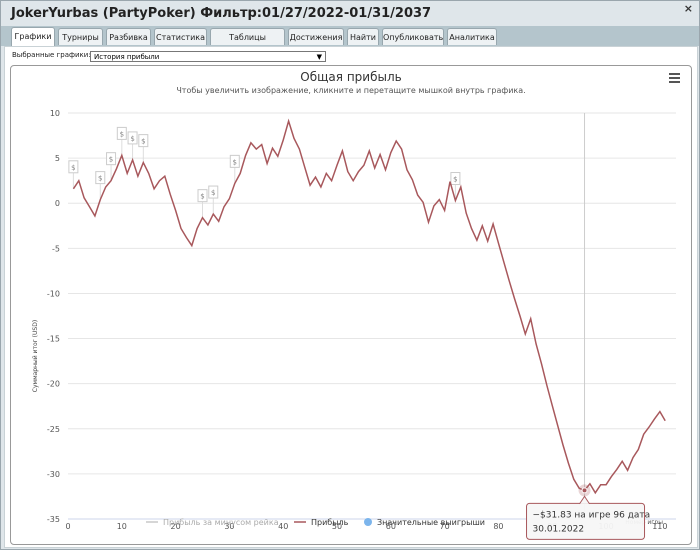 This screenshot has height=550, width=700. What do you see at coordinates (330, 522) in the screenshot?
I see `legend-profit-label: Прибыль` at bounding box center [330, 522].